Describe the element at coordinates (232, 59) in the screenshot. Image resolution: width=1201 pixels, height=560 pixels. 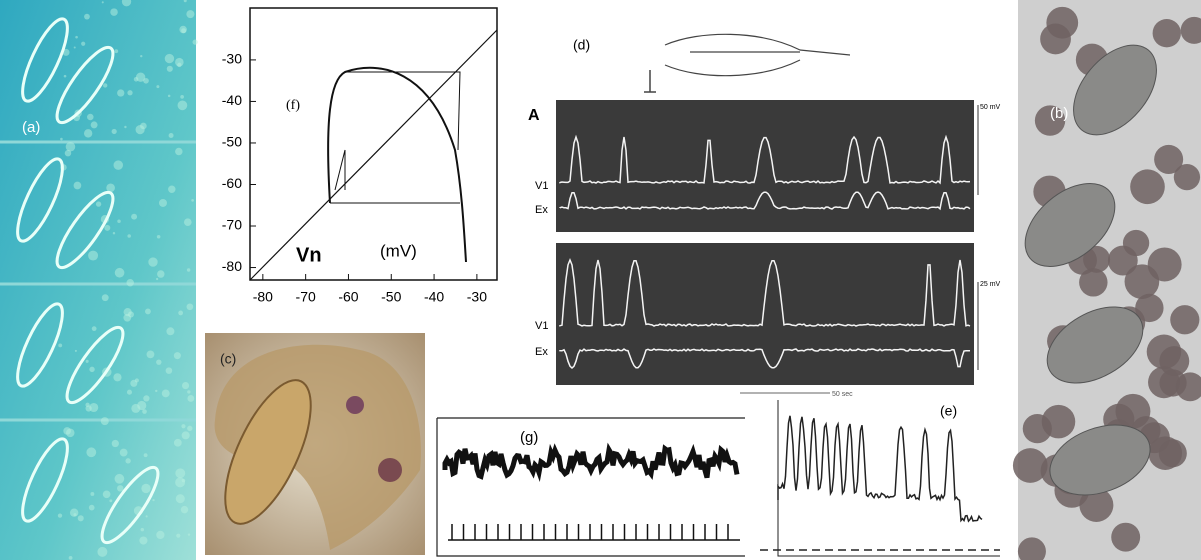
I see `y-tick-label: -30` at that location.